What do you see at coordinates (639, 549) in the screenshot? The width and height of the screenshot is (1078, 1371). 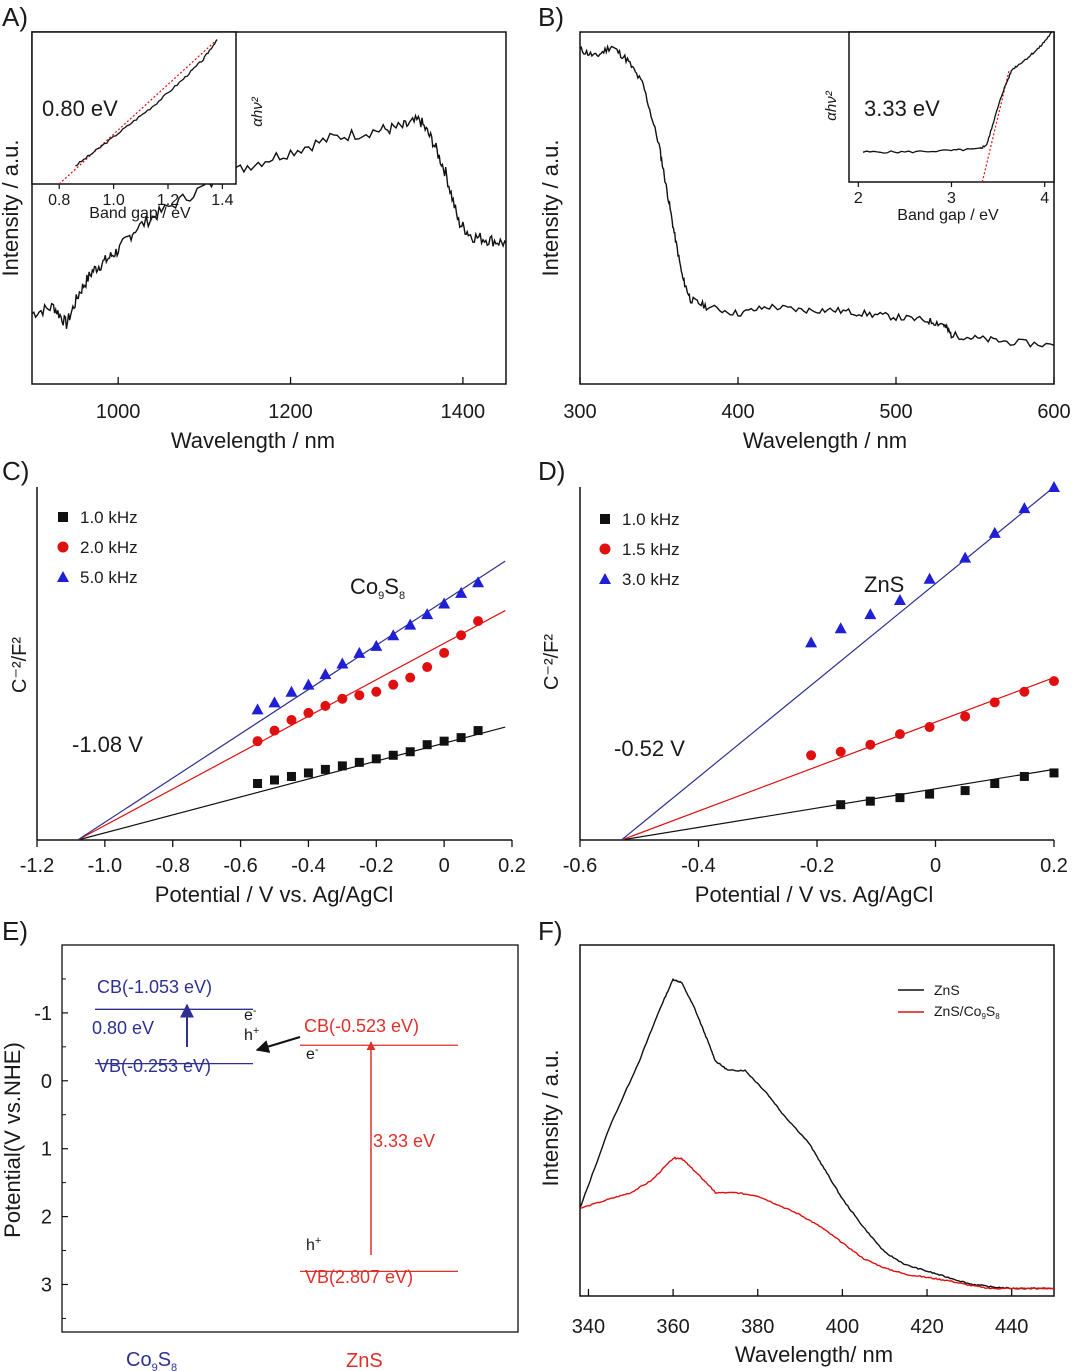 I see `legend: 1.0 kHz 1.5 kHz 3.0 kHz` at bounding box center [639, 549].